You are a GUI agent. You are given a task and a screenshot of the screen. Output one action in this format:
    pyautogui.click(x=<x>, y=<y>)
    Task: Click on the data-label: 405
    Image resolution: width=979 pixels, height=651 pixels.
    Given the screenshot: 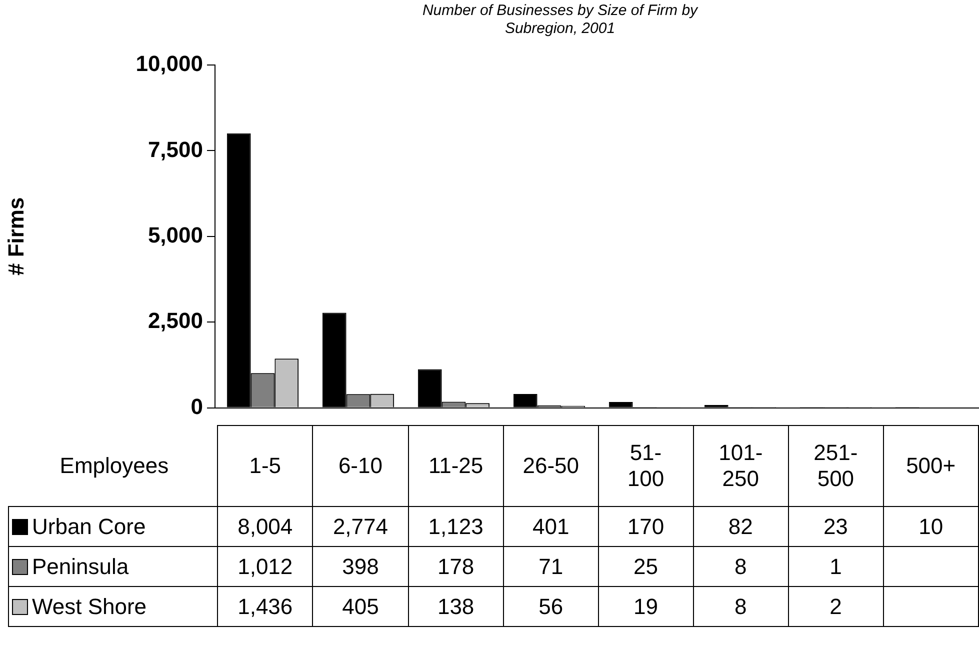 What is the action you would take?
    pyautogui.click(x=360, y=606)
    